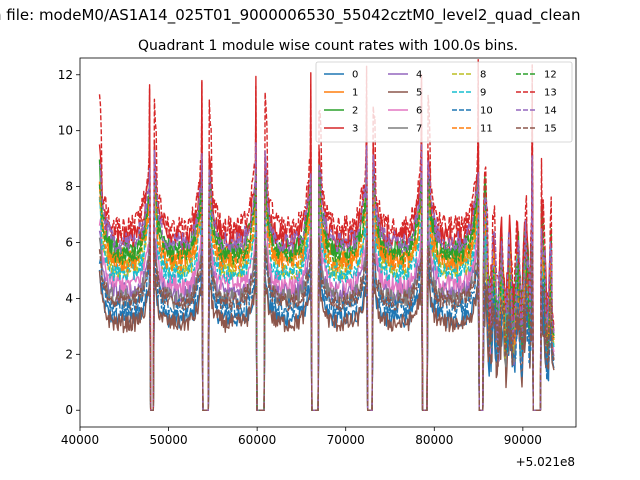 The image size is (640, 480). What do you see at coordinates (444, 102) in the screenshot?
I see `legend-box` at bounding box center [444, 102].